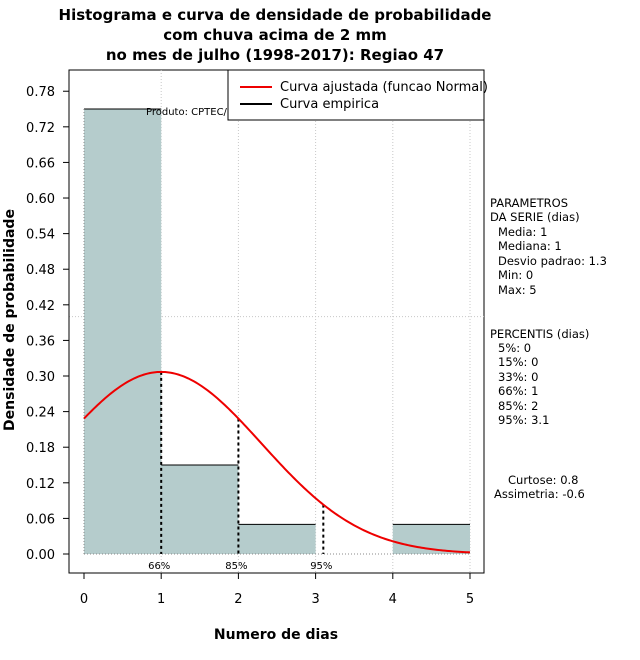 Image resolution: width=640 pixels, height=660 pixels. Describe the element at coordinates (159, 566) in the screenshot. I see `percentile-label-0: 66%` at that location.